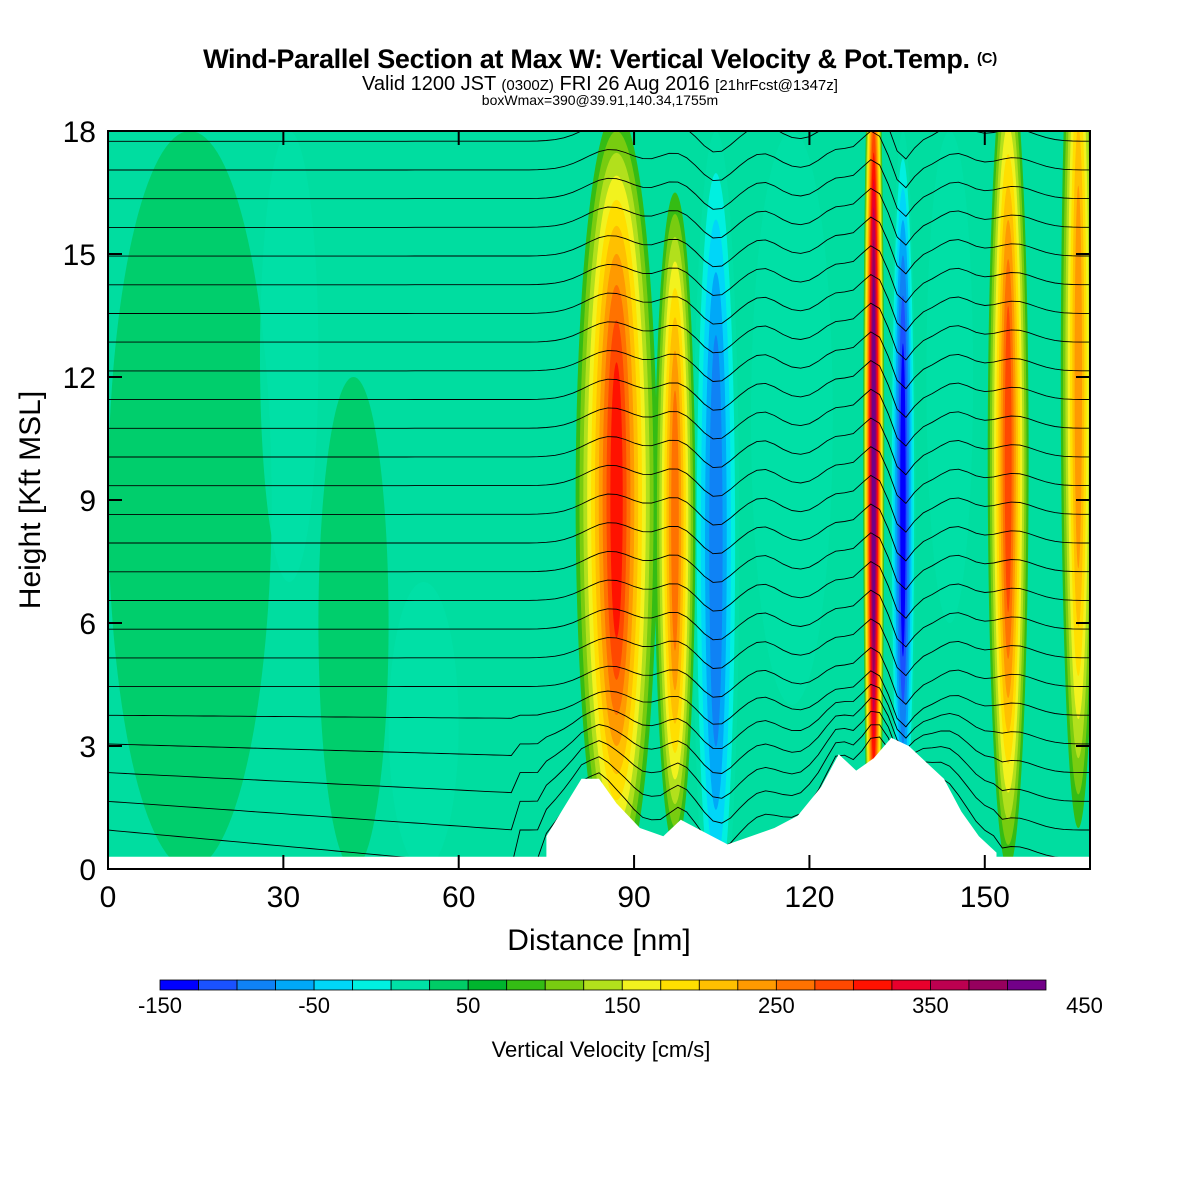  Describe the element at coordinates (87, 747) in the screenshot. I see `y-tick-label: 3` at that location.